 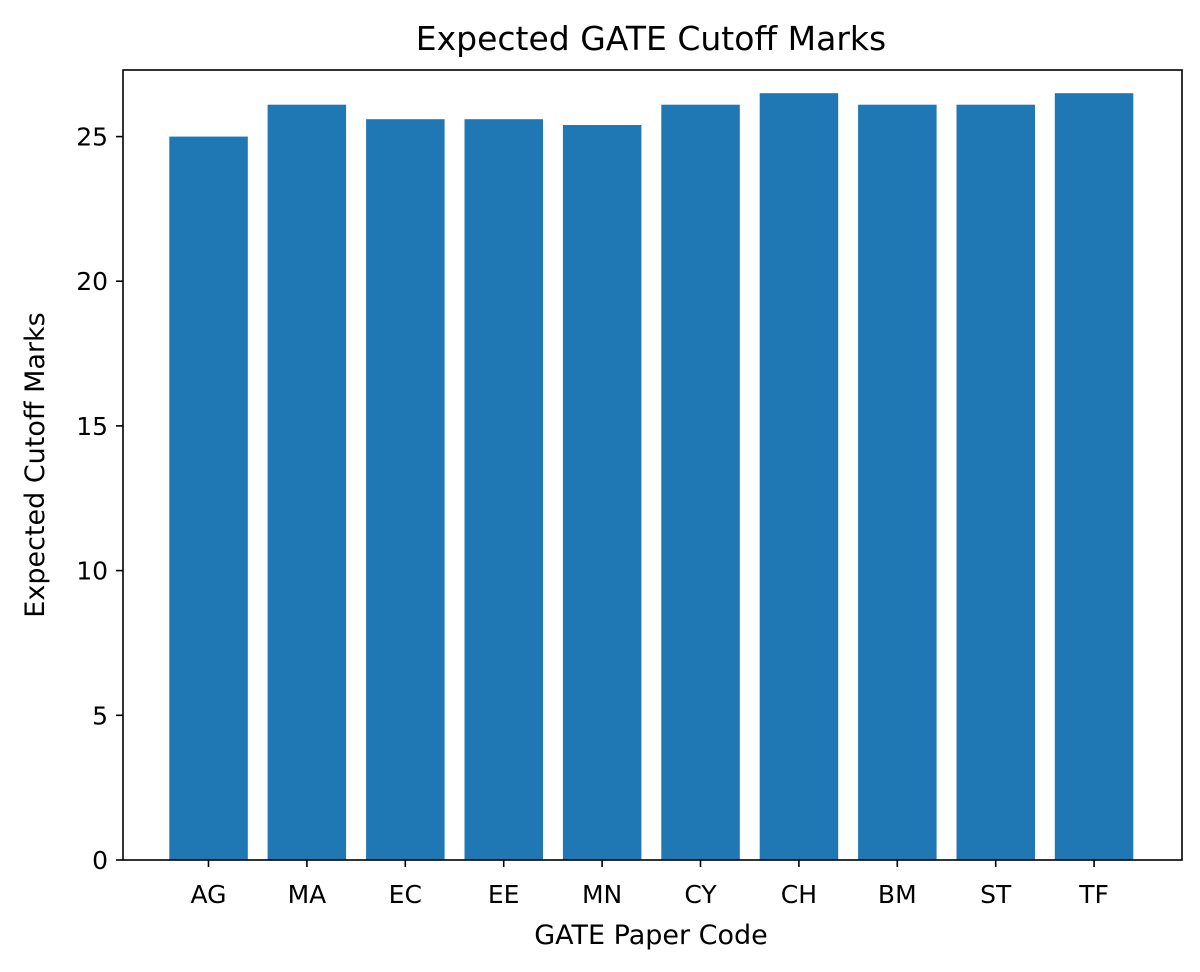 I want to click on x-tick-label-ag: AG, so click(x=208, y=894).